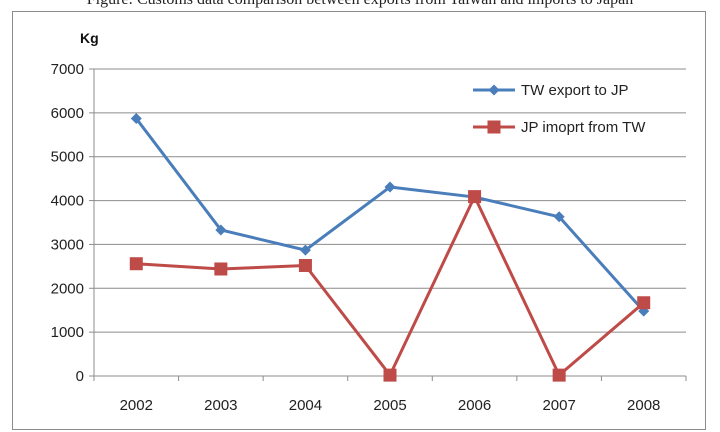  What do you see at coordinates (474, 405) in the screenshot?
I see `x-tick-label-2006: 2006` at bounding box center [474, 405].